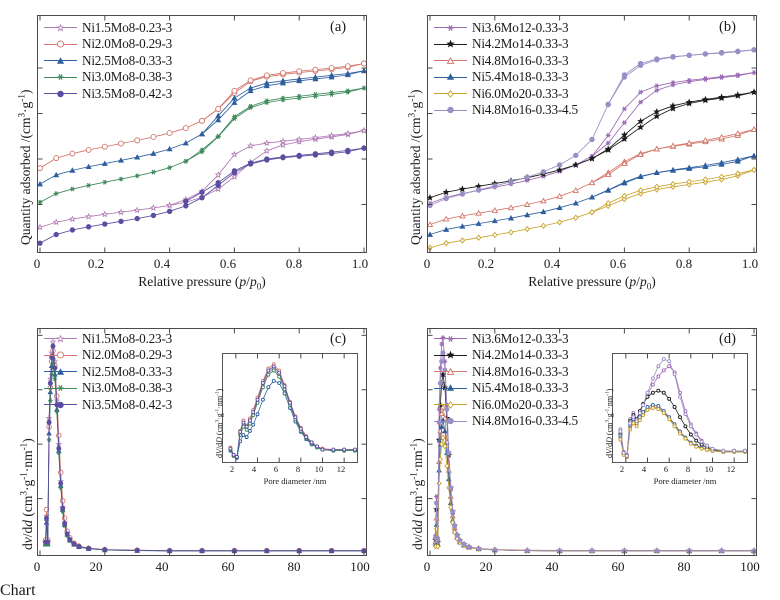 The width and height of the screenshot is (780, 600). I want to click on panel-b-xtick-3: 0.6, so click(618, 263).